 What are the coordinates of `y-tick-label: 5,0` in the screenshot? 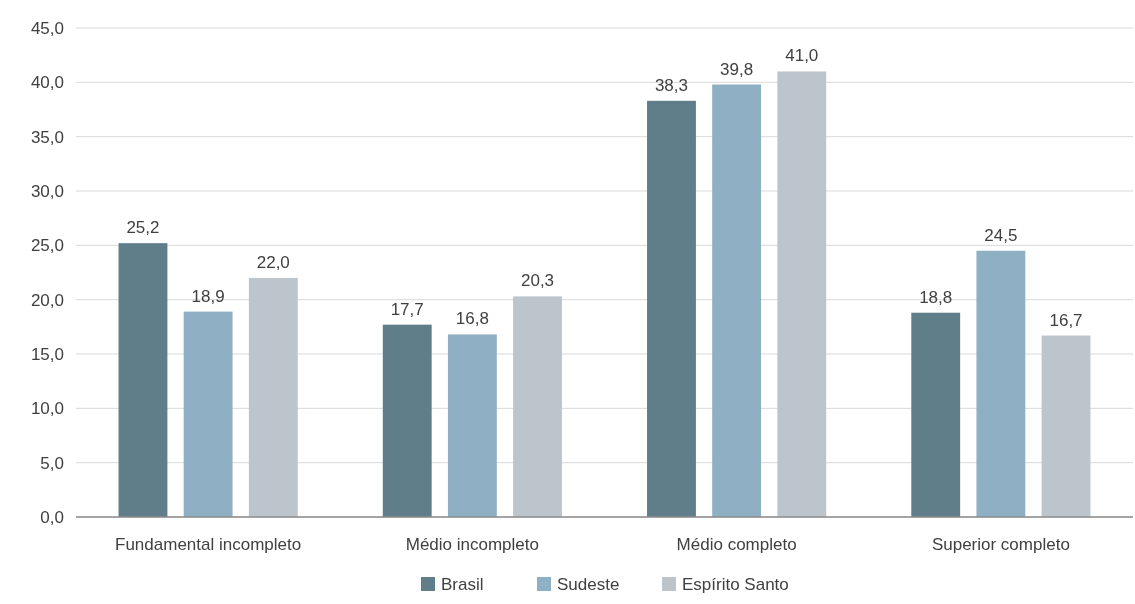 It's located at (52, 463).